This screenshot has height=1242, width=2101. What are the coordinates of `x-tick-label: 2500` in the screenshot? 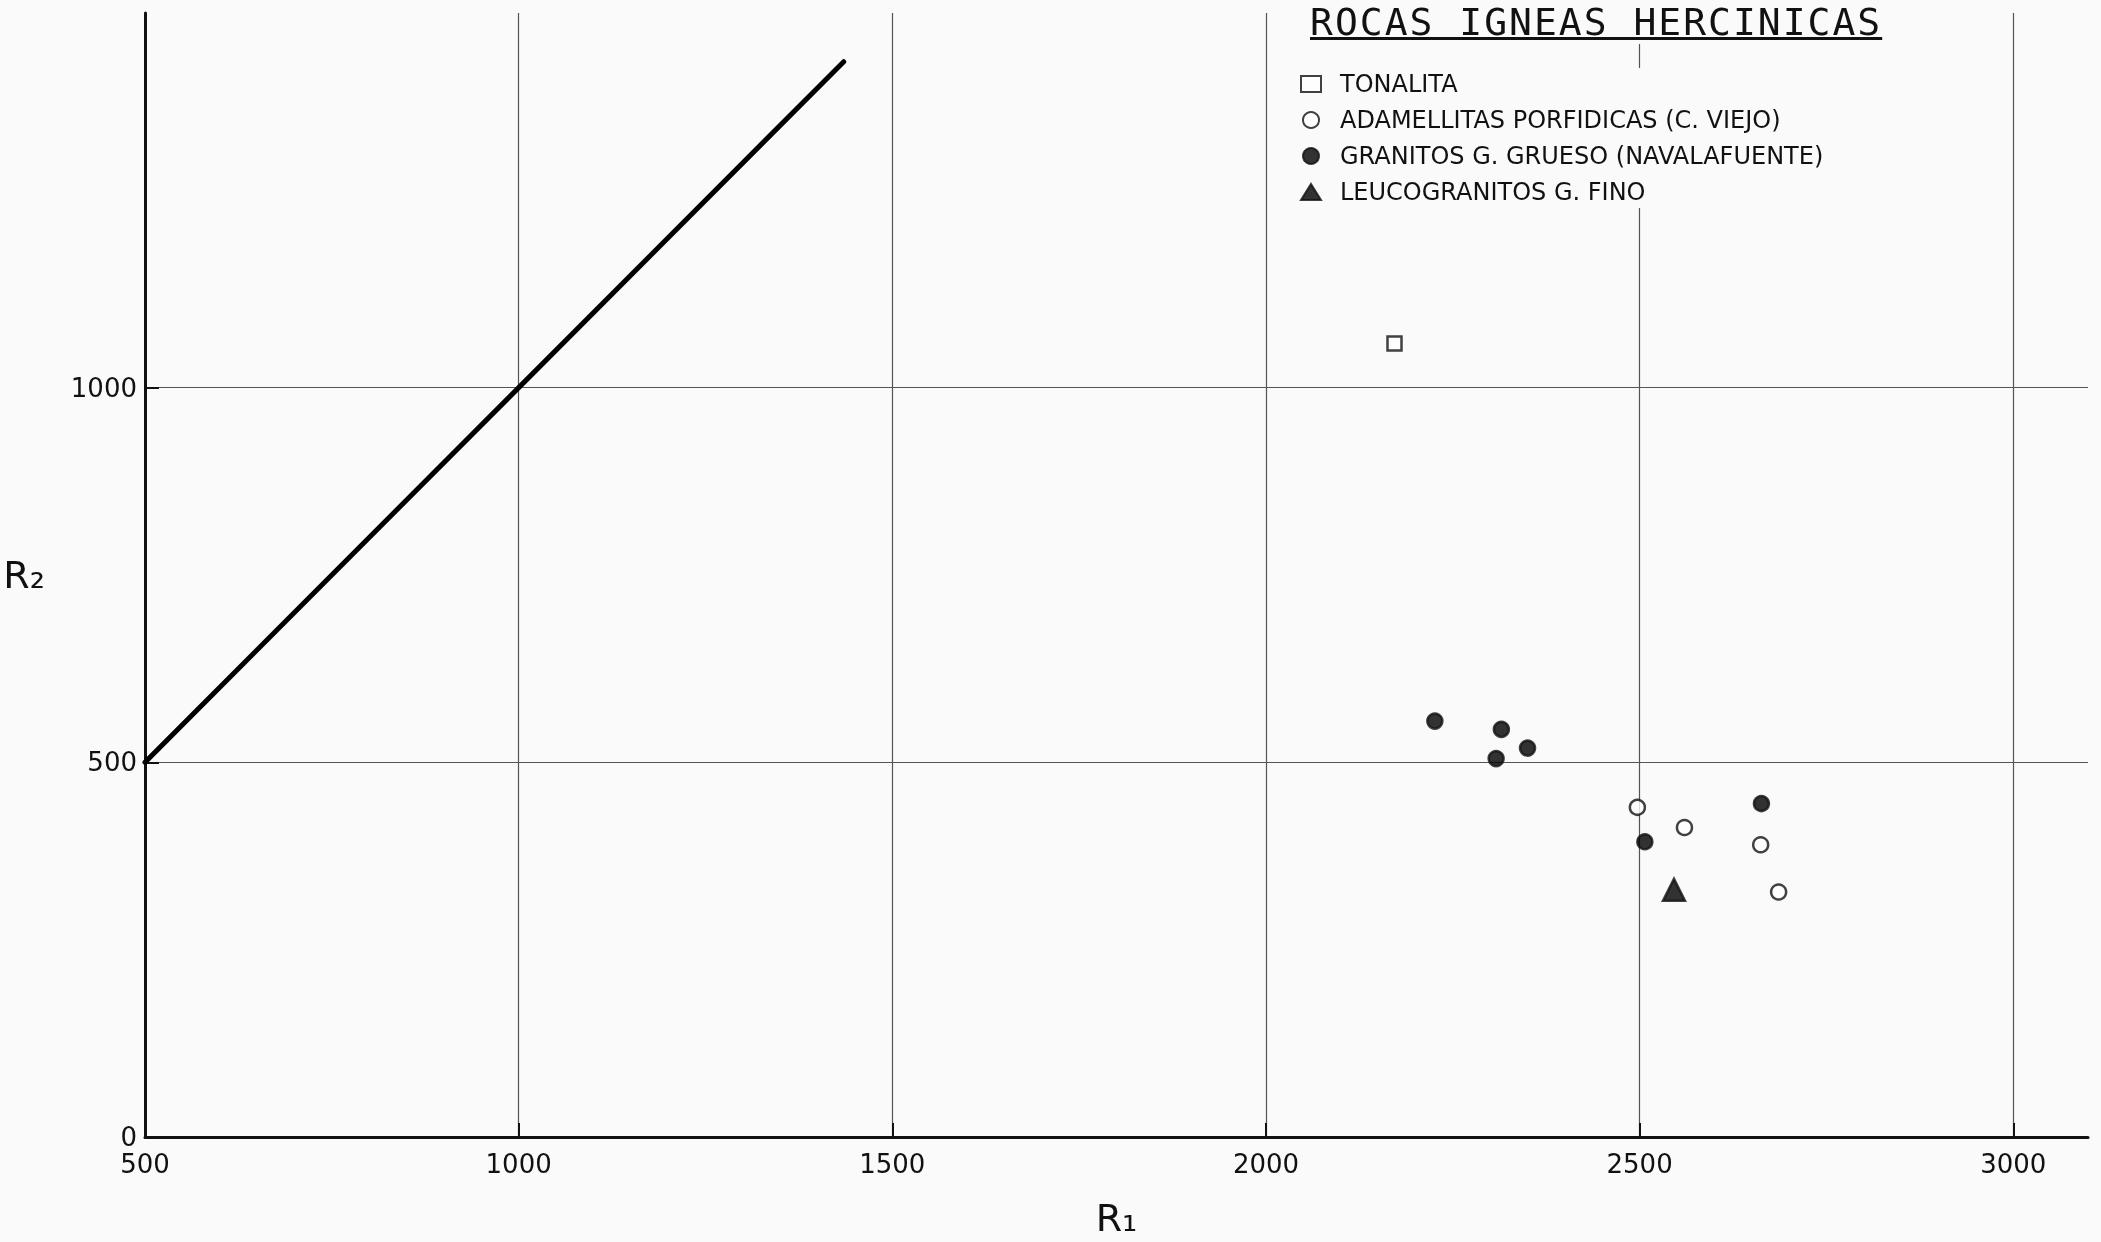 It's located at (1639, 1164).